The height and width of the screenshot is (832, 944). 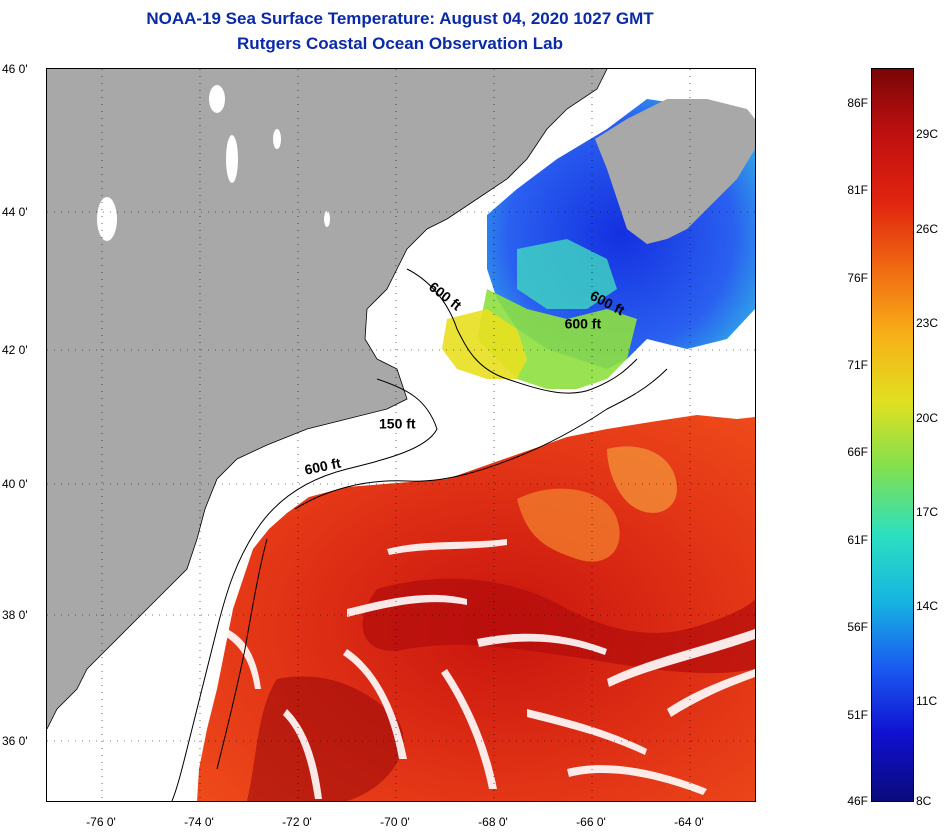 I want to click on celsius-tick: 17C, so click(x=927, y=511).